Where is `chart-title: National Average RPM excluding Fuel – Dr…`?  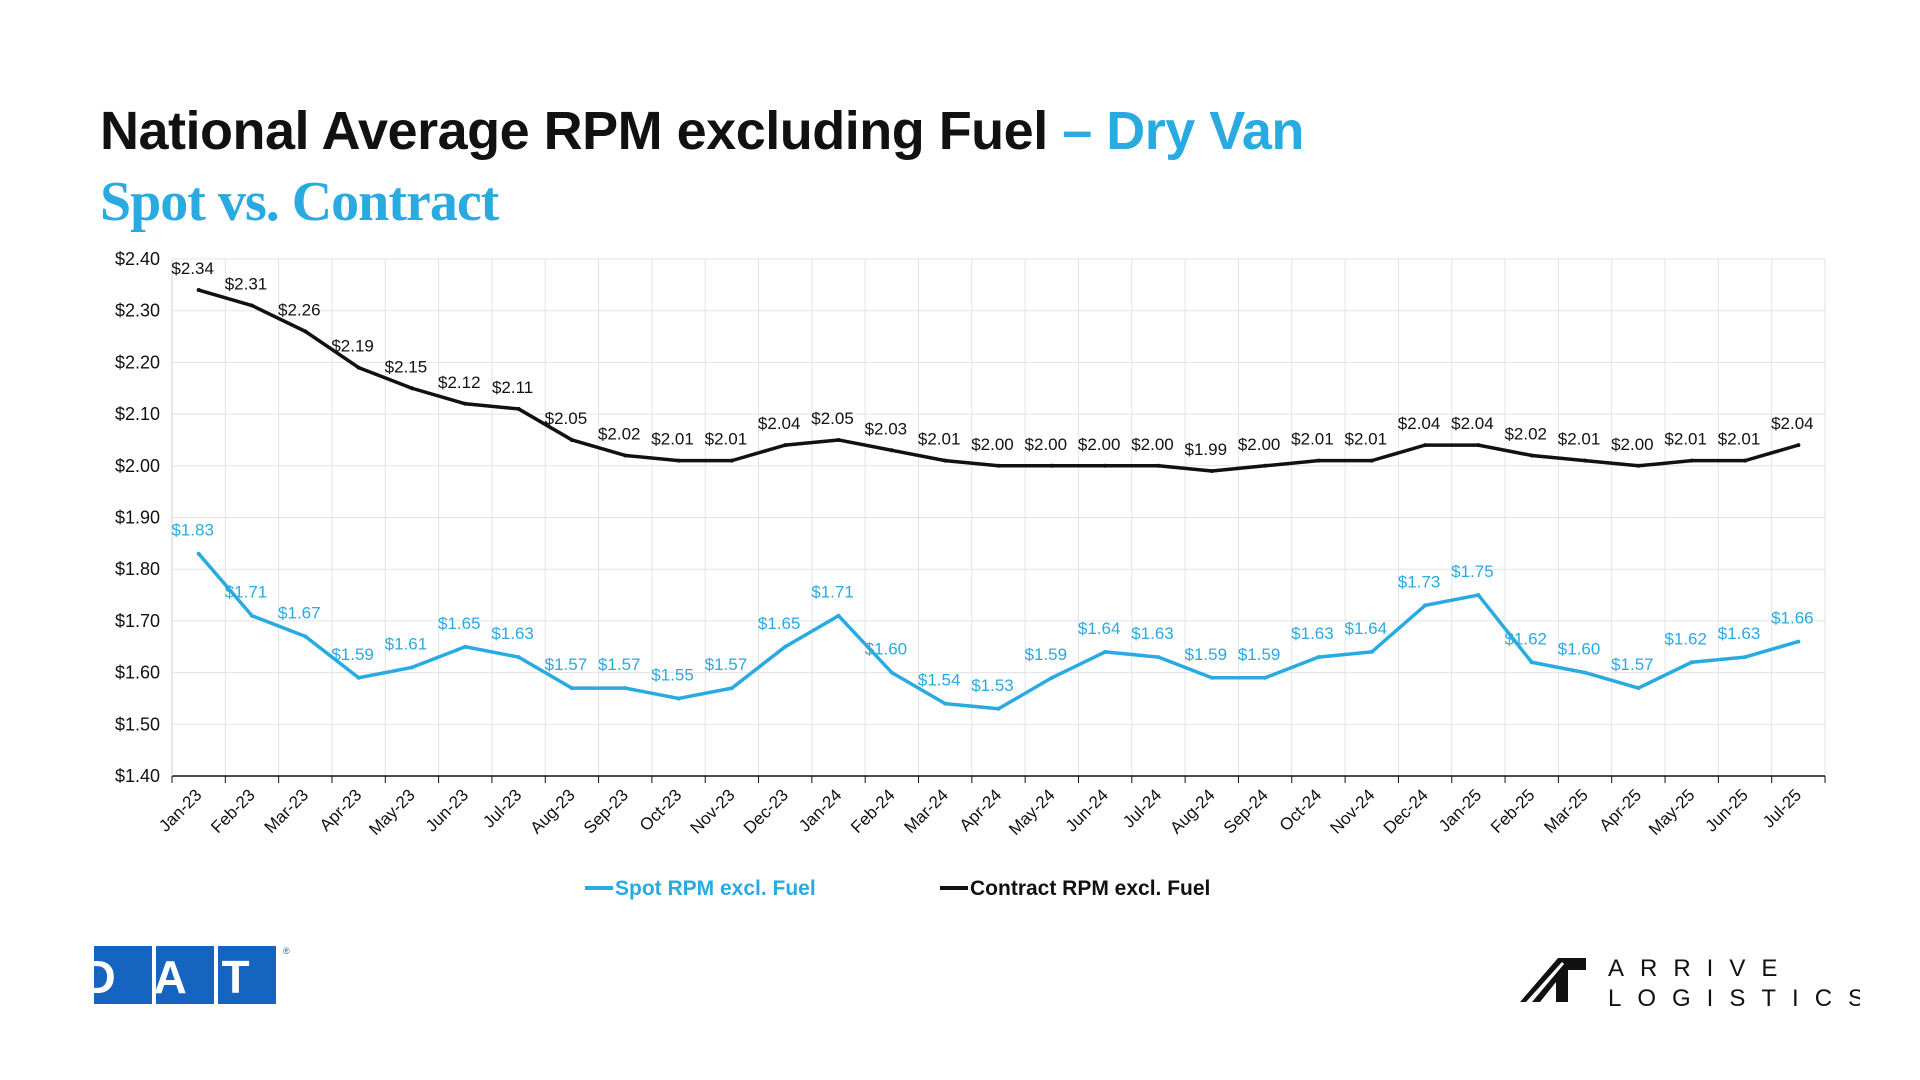
chart-title: National Average RPM excluding Fuel – Dr… is located at coordinates (702, 131).